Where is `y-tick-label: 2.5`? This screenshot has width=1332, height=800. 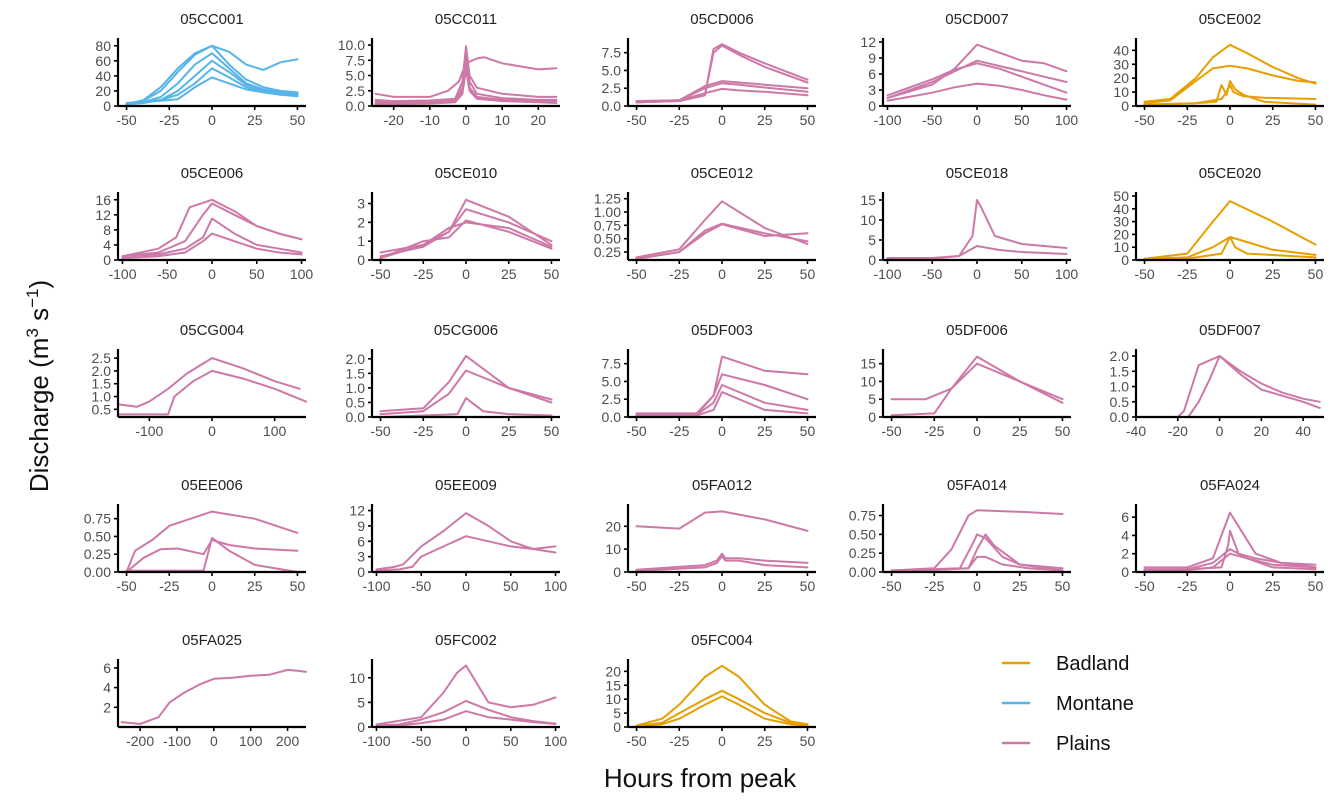 y-tick-label: 2.5 is located at coordinates (356, 91).